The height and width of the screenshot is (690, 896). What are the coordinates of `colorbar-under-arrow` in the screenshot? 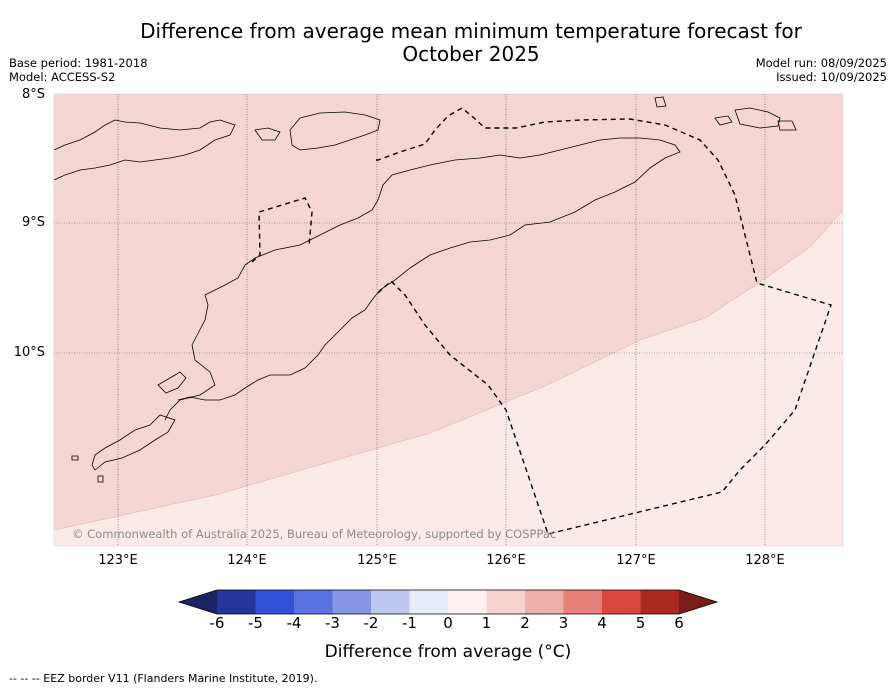 It's located at (198, 602).